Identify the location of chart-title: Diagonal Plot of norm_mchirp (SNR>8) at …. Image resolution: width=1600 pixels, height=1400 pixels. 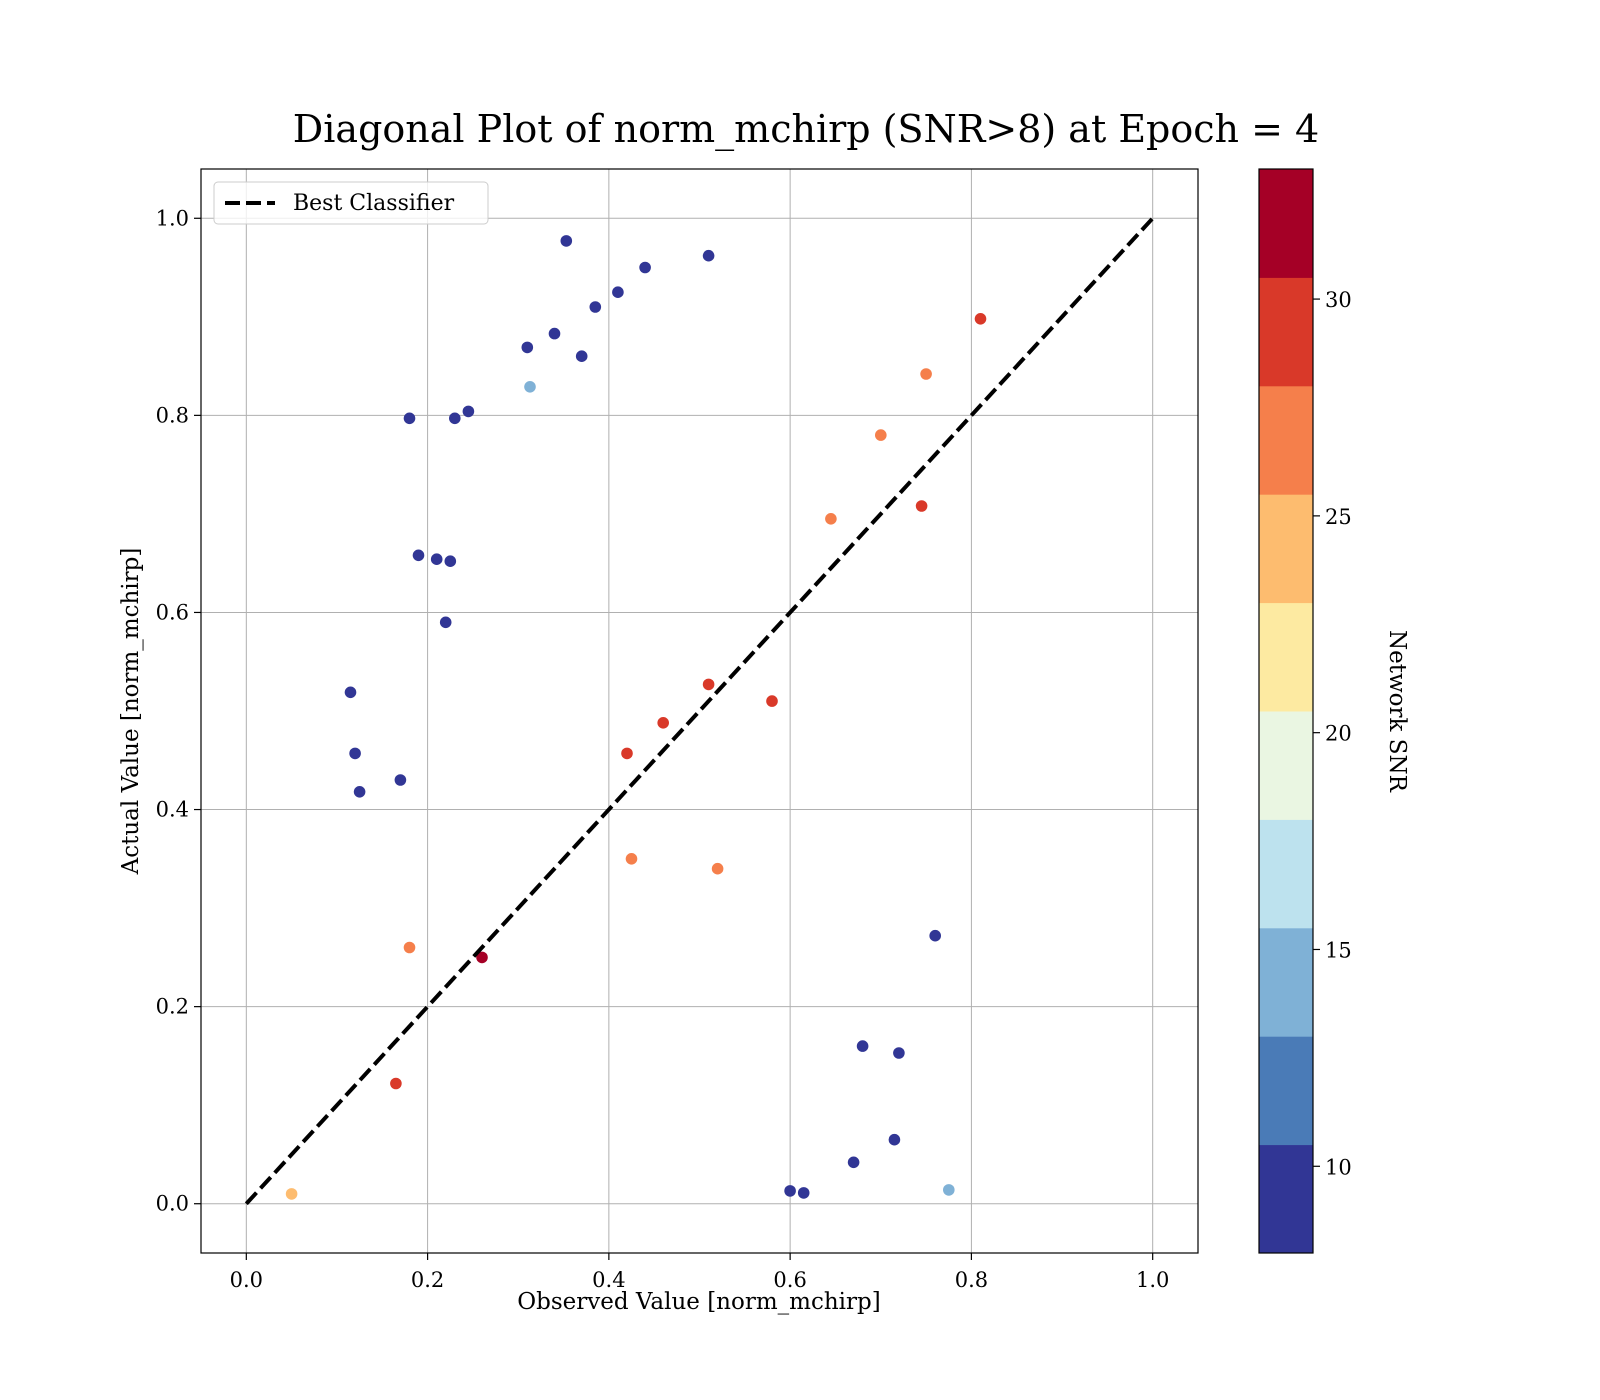
(806, 129).